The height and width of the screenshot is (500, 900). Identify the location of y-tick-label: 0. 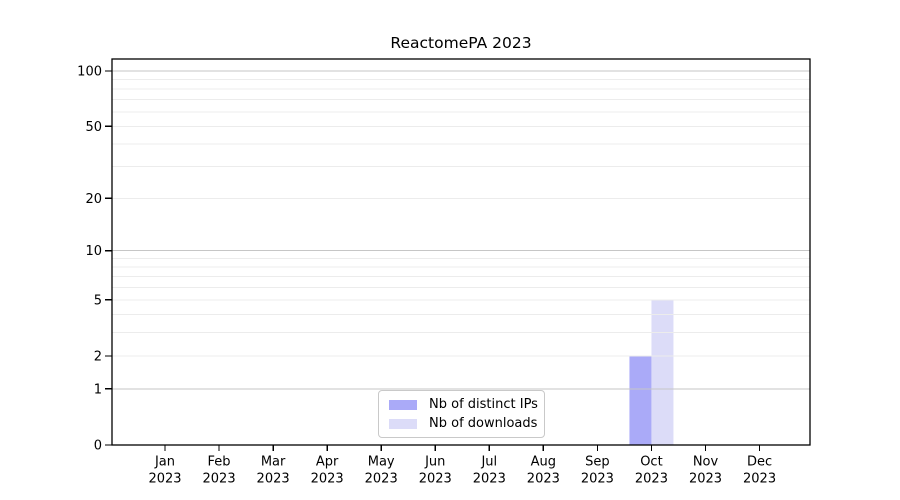
(98, 446).